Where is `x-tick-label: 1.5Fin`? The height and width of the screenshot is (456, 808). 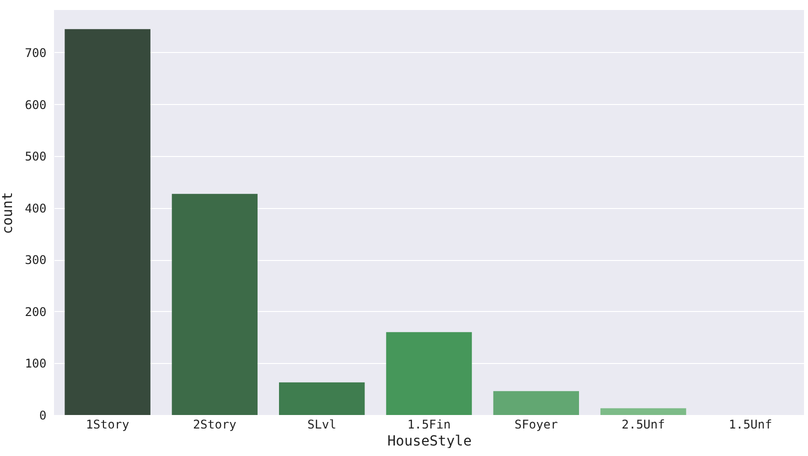
x-tick-label: 1.5Fin is located at coordinates (429, 425).